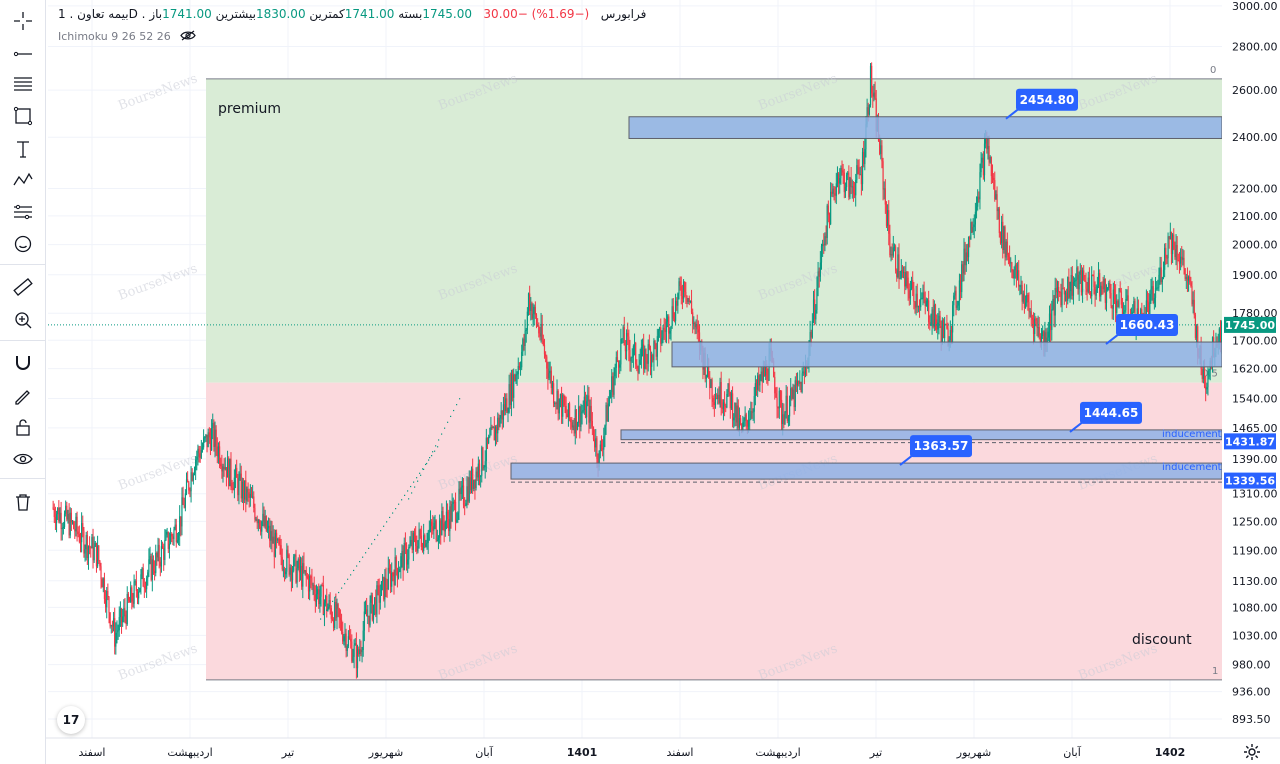 The width and height of the screenshot is (1280, 764). I want to click on fib-retracement-icon, so click(23, 84).